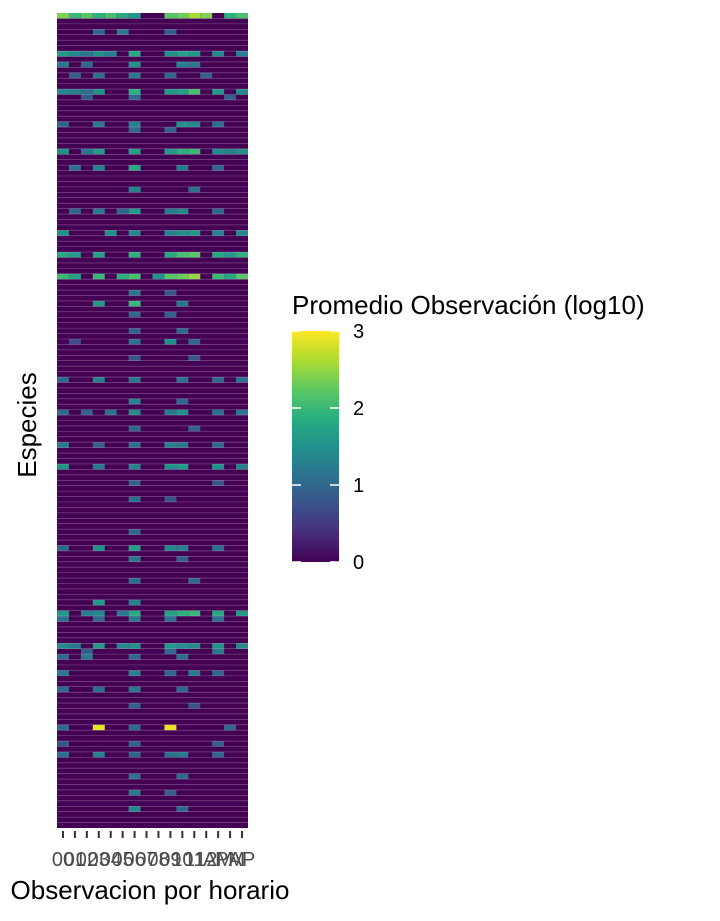 This screenshot has width=720, height=921. I want to click on x-tick-label: 01, so click(75, 860).